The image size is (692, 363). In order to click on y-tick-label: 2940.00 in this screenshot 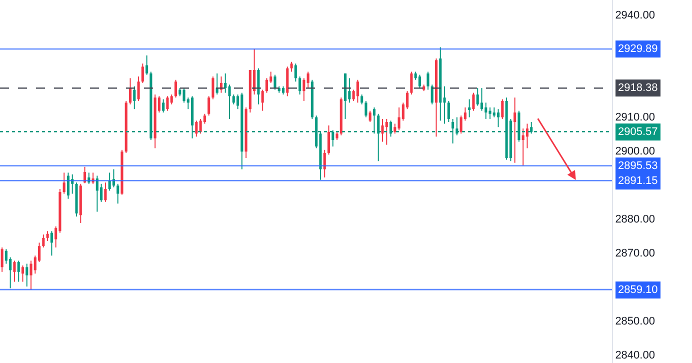, I will do `click(635, 15)`.